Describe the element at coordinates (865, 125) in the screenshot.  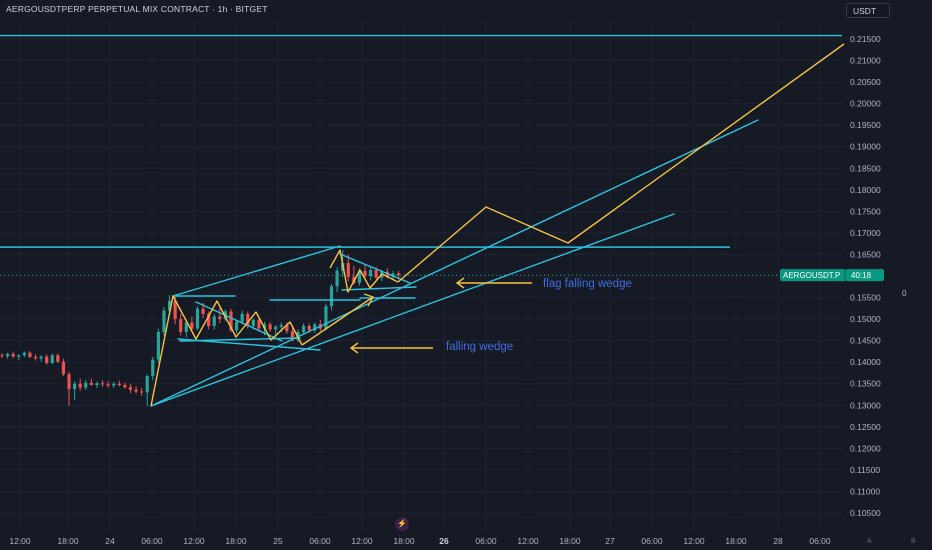
I see `y-tick-label: 0.19500` at that location.